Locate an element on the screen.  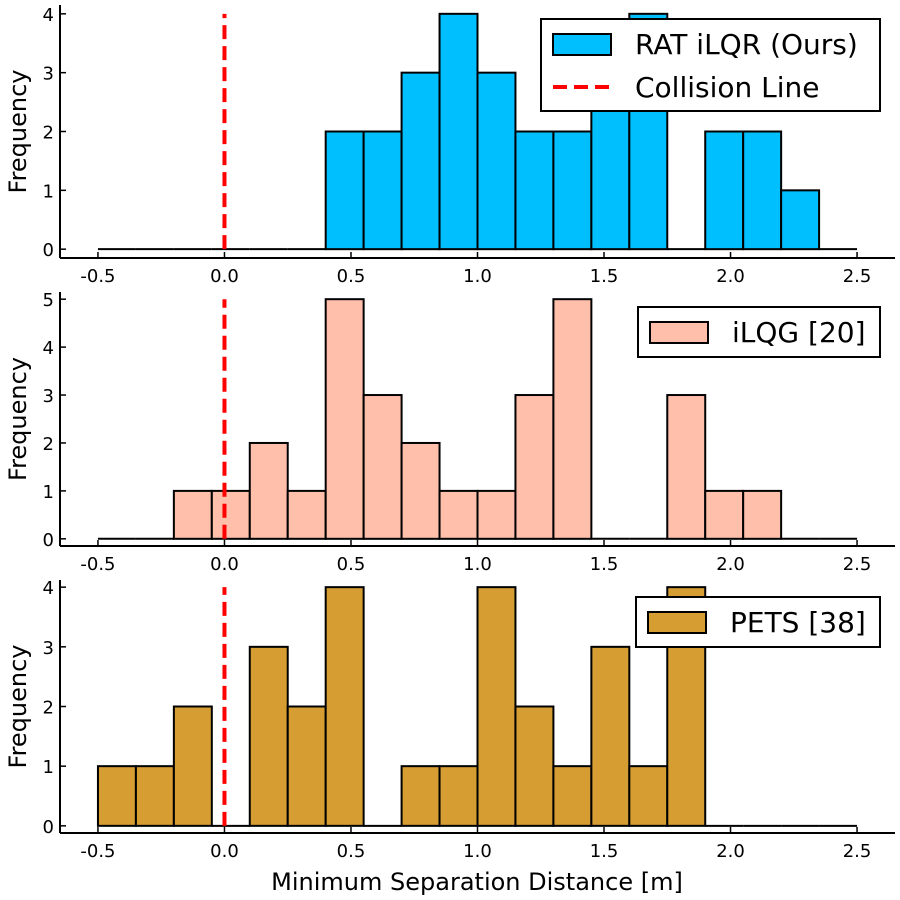
legend: iLQG [20] is located at coordinates (759, 332).